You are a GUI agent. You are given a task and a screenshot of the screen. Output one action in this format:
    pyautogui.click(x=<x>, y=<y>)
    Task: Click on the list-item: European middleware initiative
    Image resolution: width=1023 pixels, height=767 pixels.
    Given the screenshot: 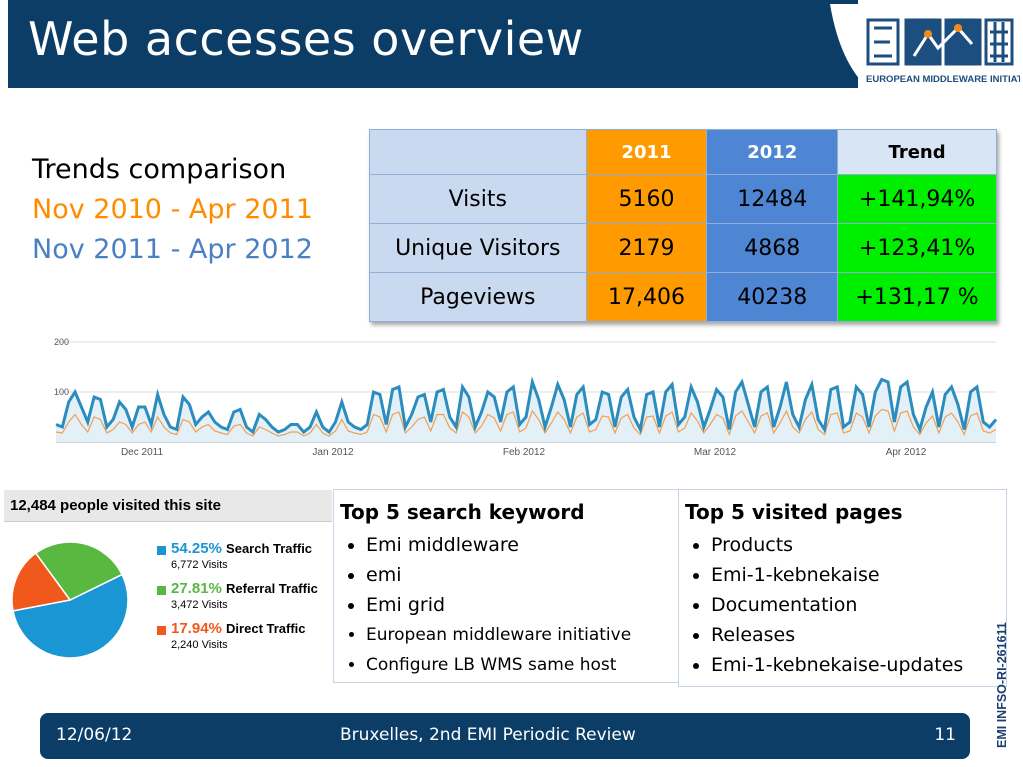 What is the action you would take?
    pyautogui.click(x=522, y=635)
    